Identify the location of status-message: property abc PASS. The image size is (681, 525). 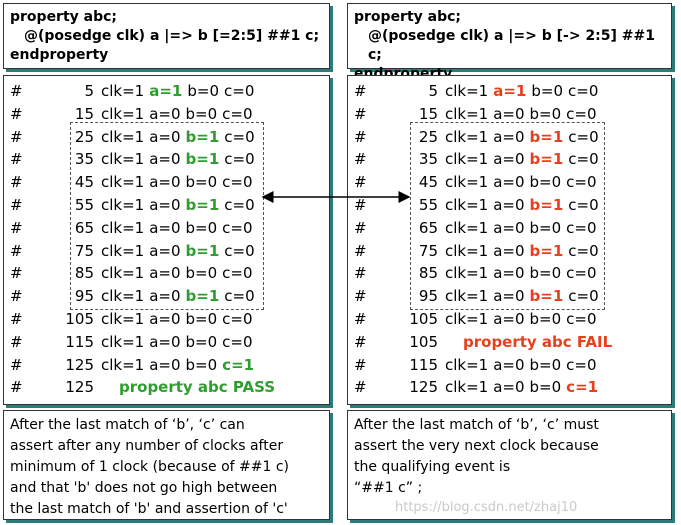
(197, 387).